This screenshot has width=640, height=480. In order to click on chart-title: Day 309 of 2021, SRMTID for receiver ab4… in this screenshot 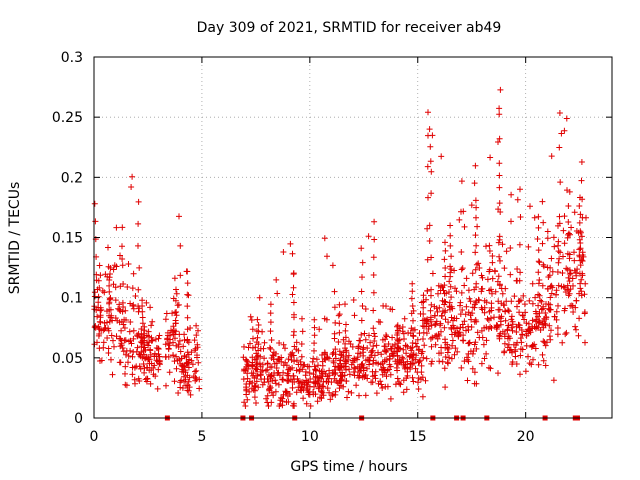, I will do `click(349, 28)`.